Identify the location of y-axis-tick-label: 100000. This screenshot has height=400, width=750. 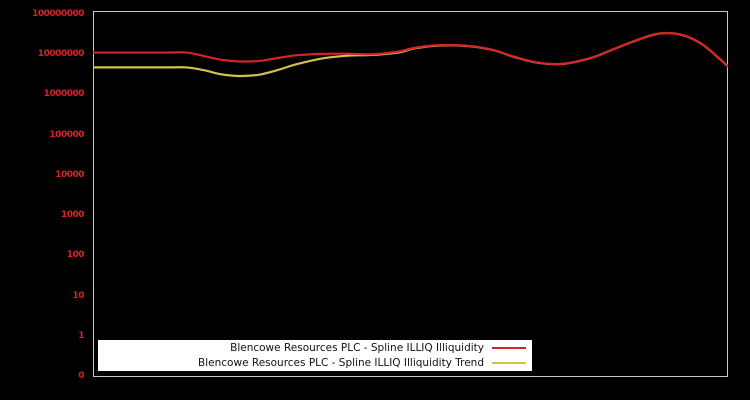
(66, 134).